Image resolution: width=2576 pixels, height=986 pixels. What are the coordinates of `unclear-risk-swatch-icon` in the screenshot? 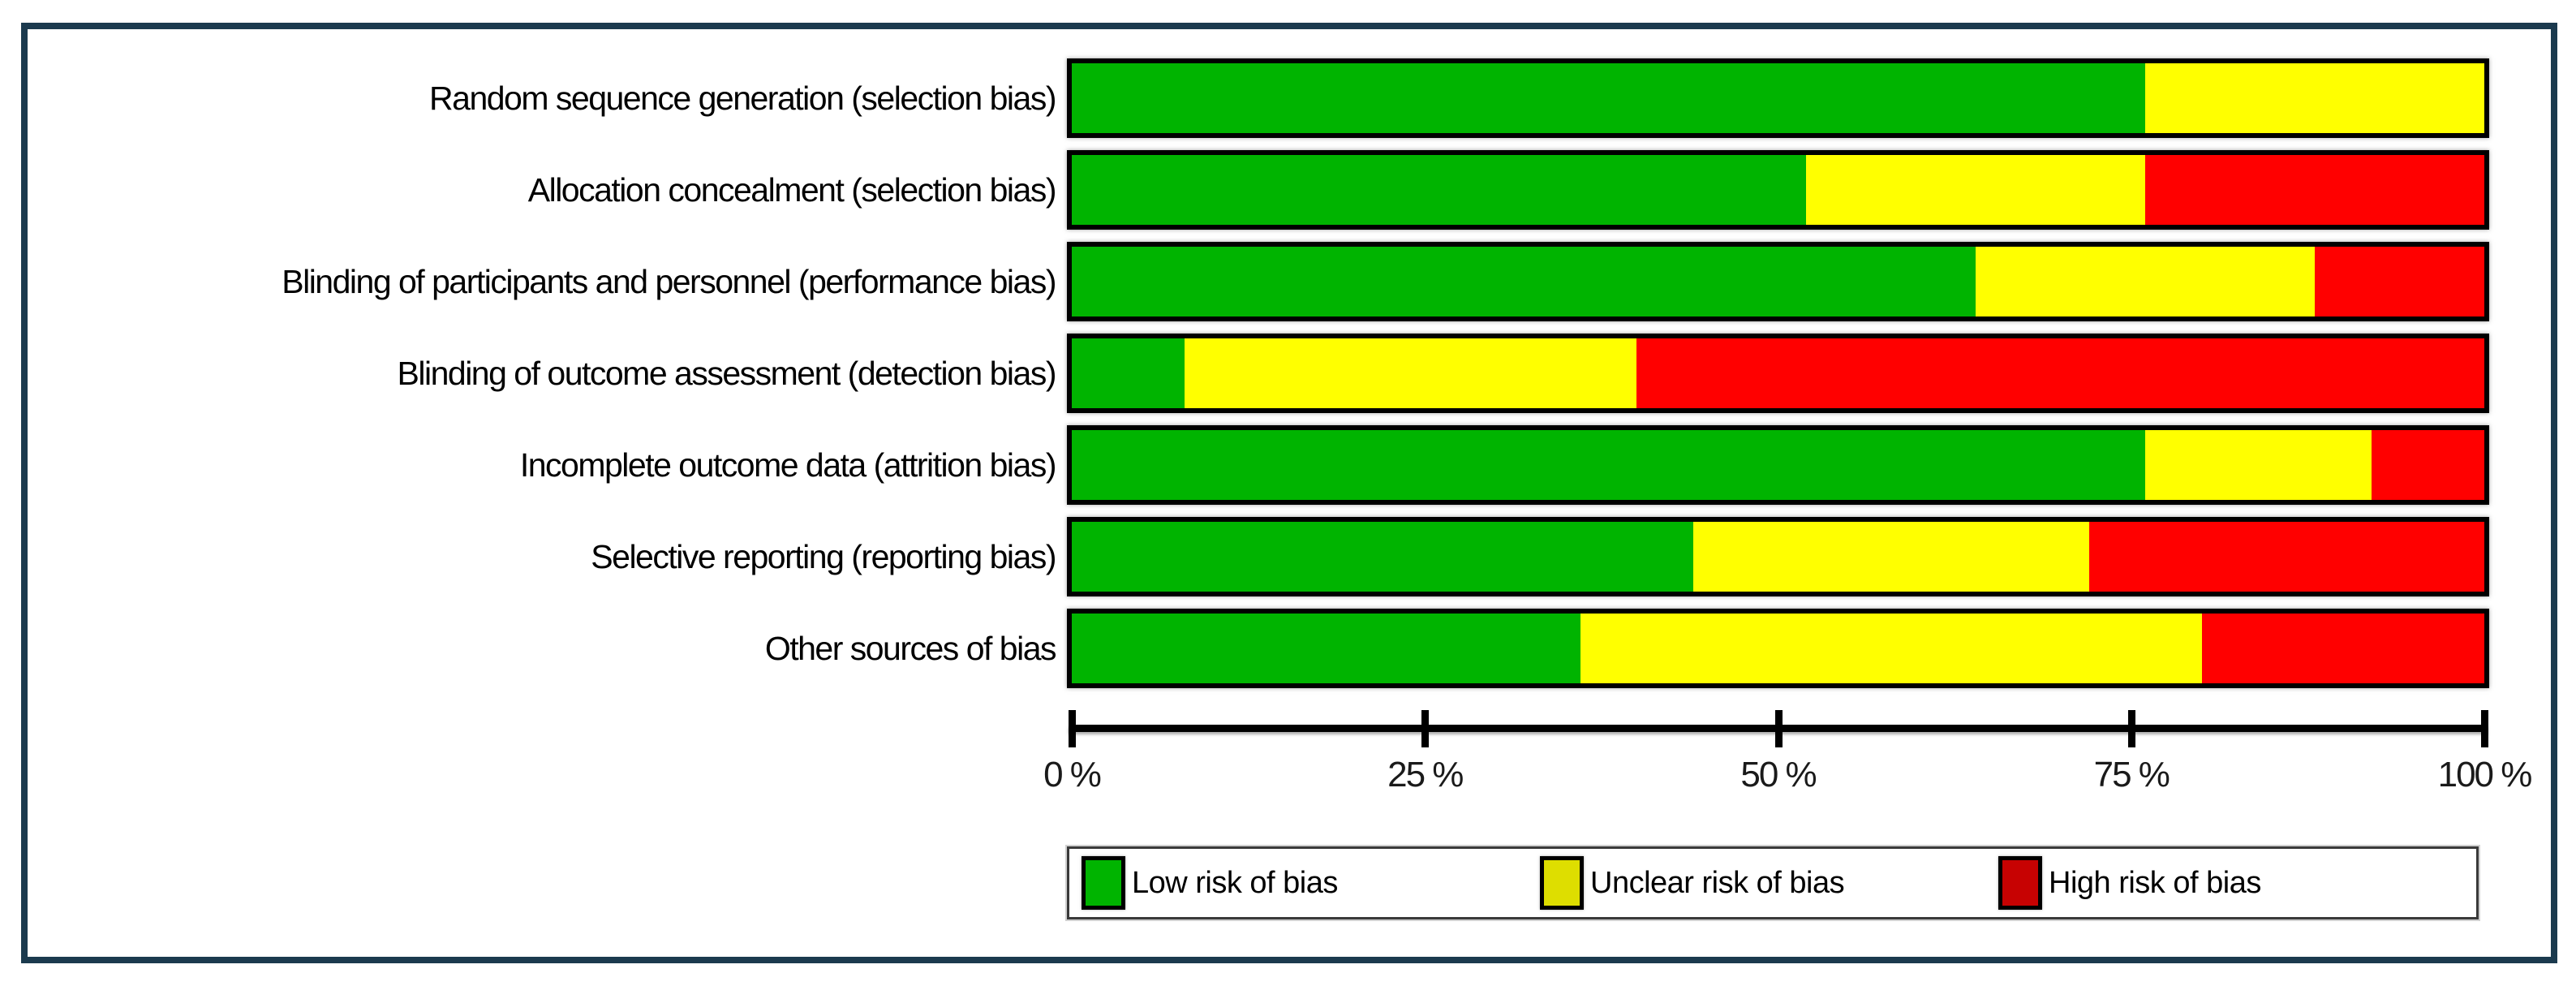 It's located at (1562, 883).